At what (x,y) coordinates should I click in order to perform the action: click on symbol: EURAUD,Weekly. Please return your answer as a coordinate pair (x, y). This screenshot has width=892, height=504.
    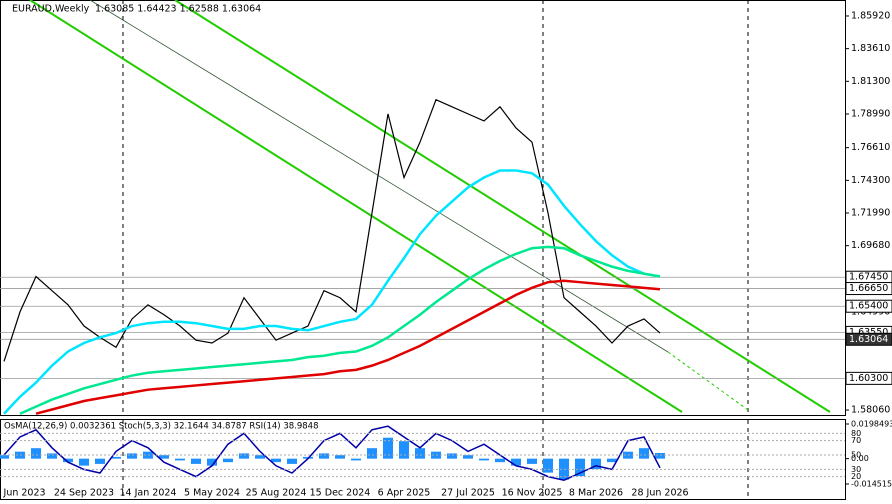
    Looking at the image, I should click on (51, 9).